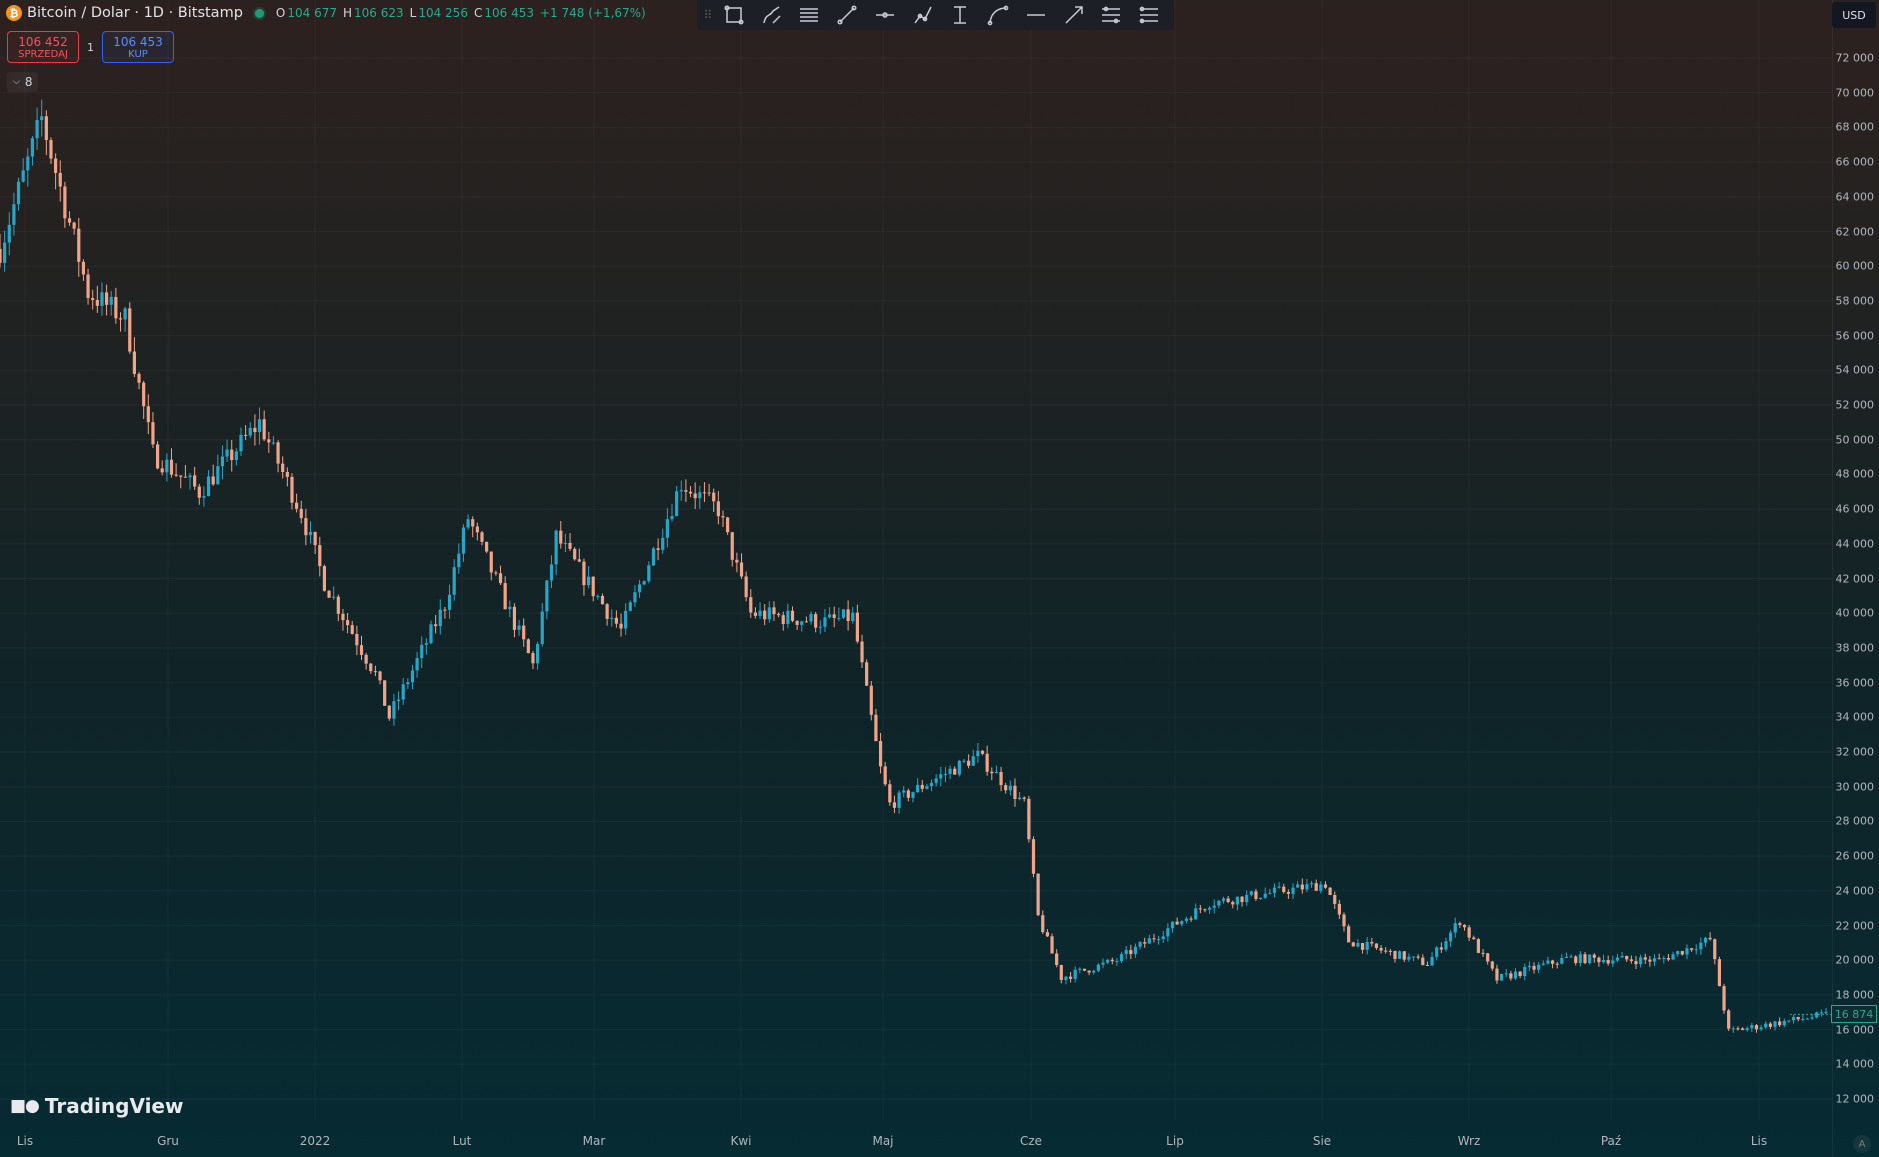 The image size is (1879, 1157). I want to click on tradingview-logo-icon: ■●, so click(25, 1106).